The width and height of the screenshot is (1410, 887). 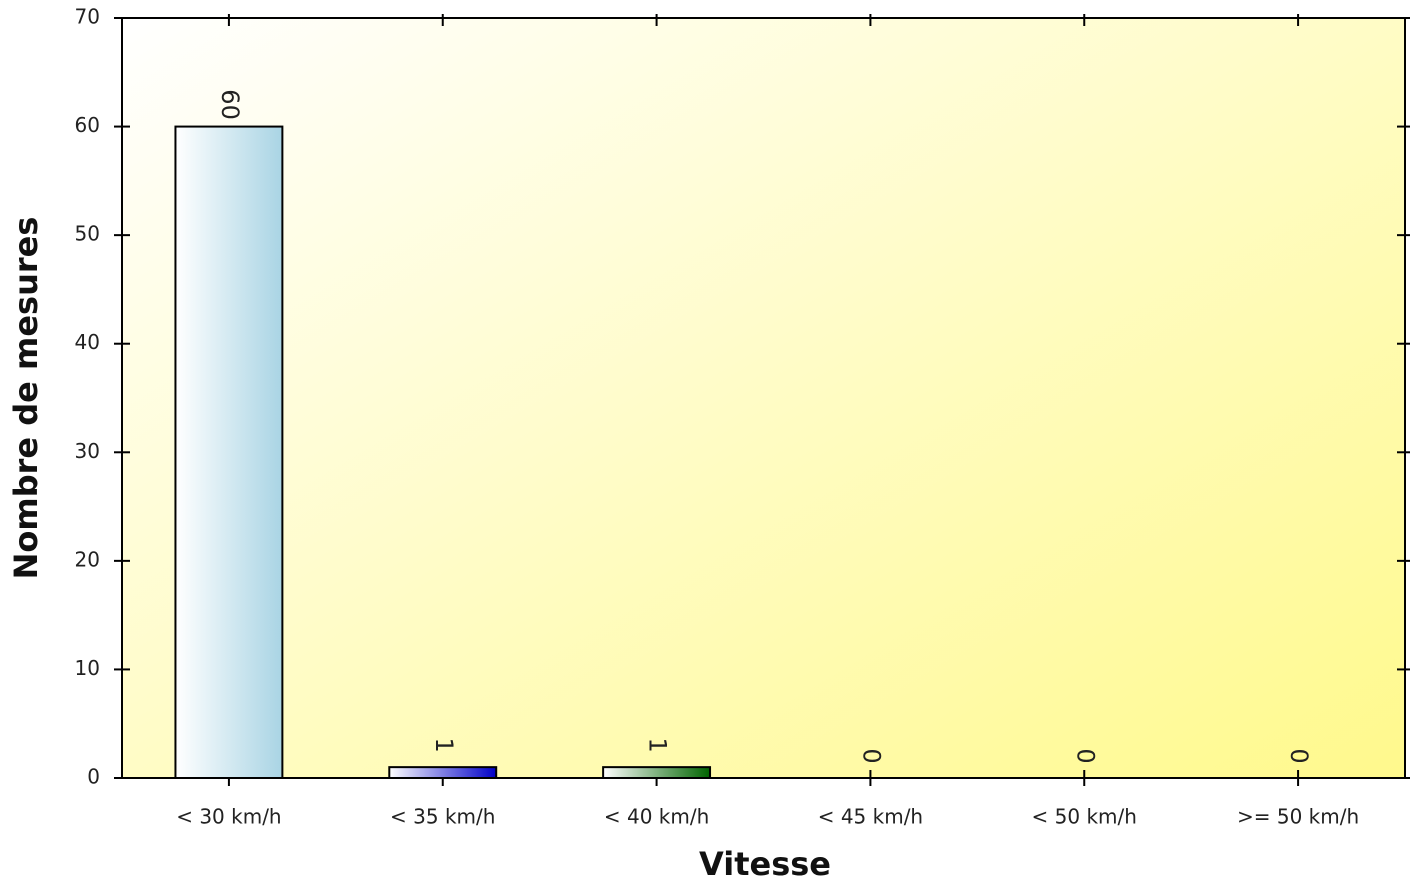 What do you see at coordinates (87, 559) in the screenshot?
I see `y-tick-label: 20` at bounding box center [87, 559].